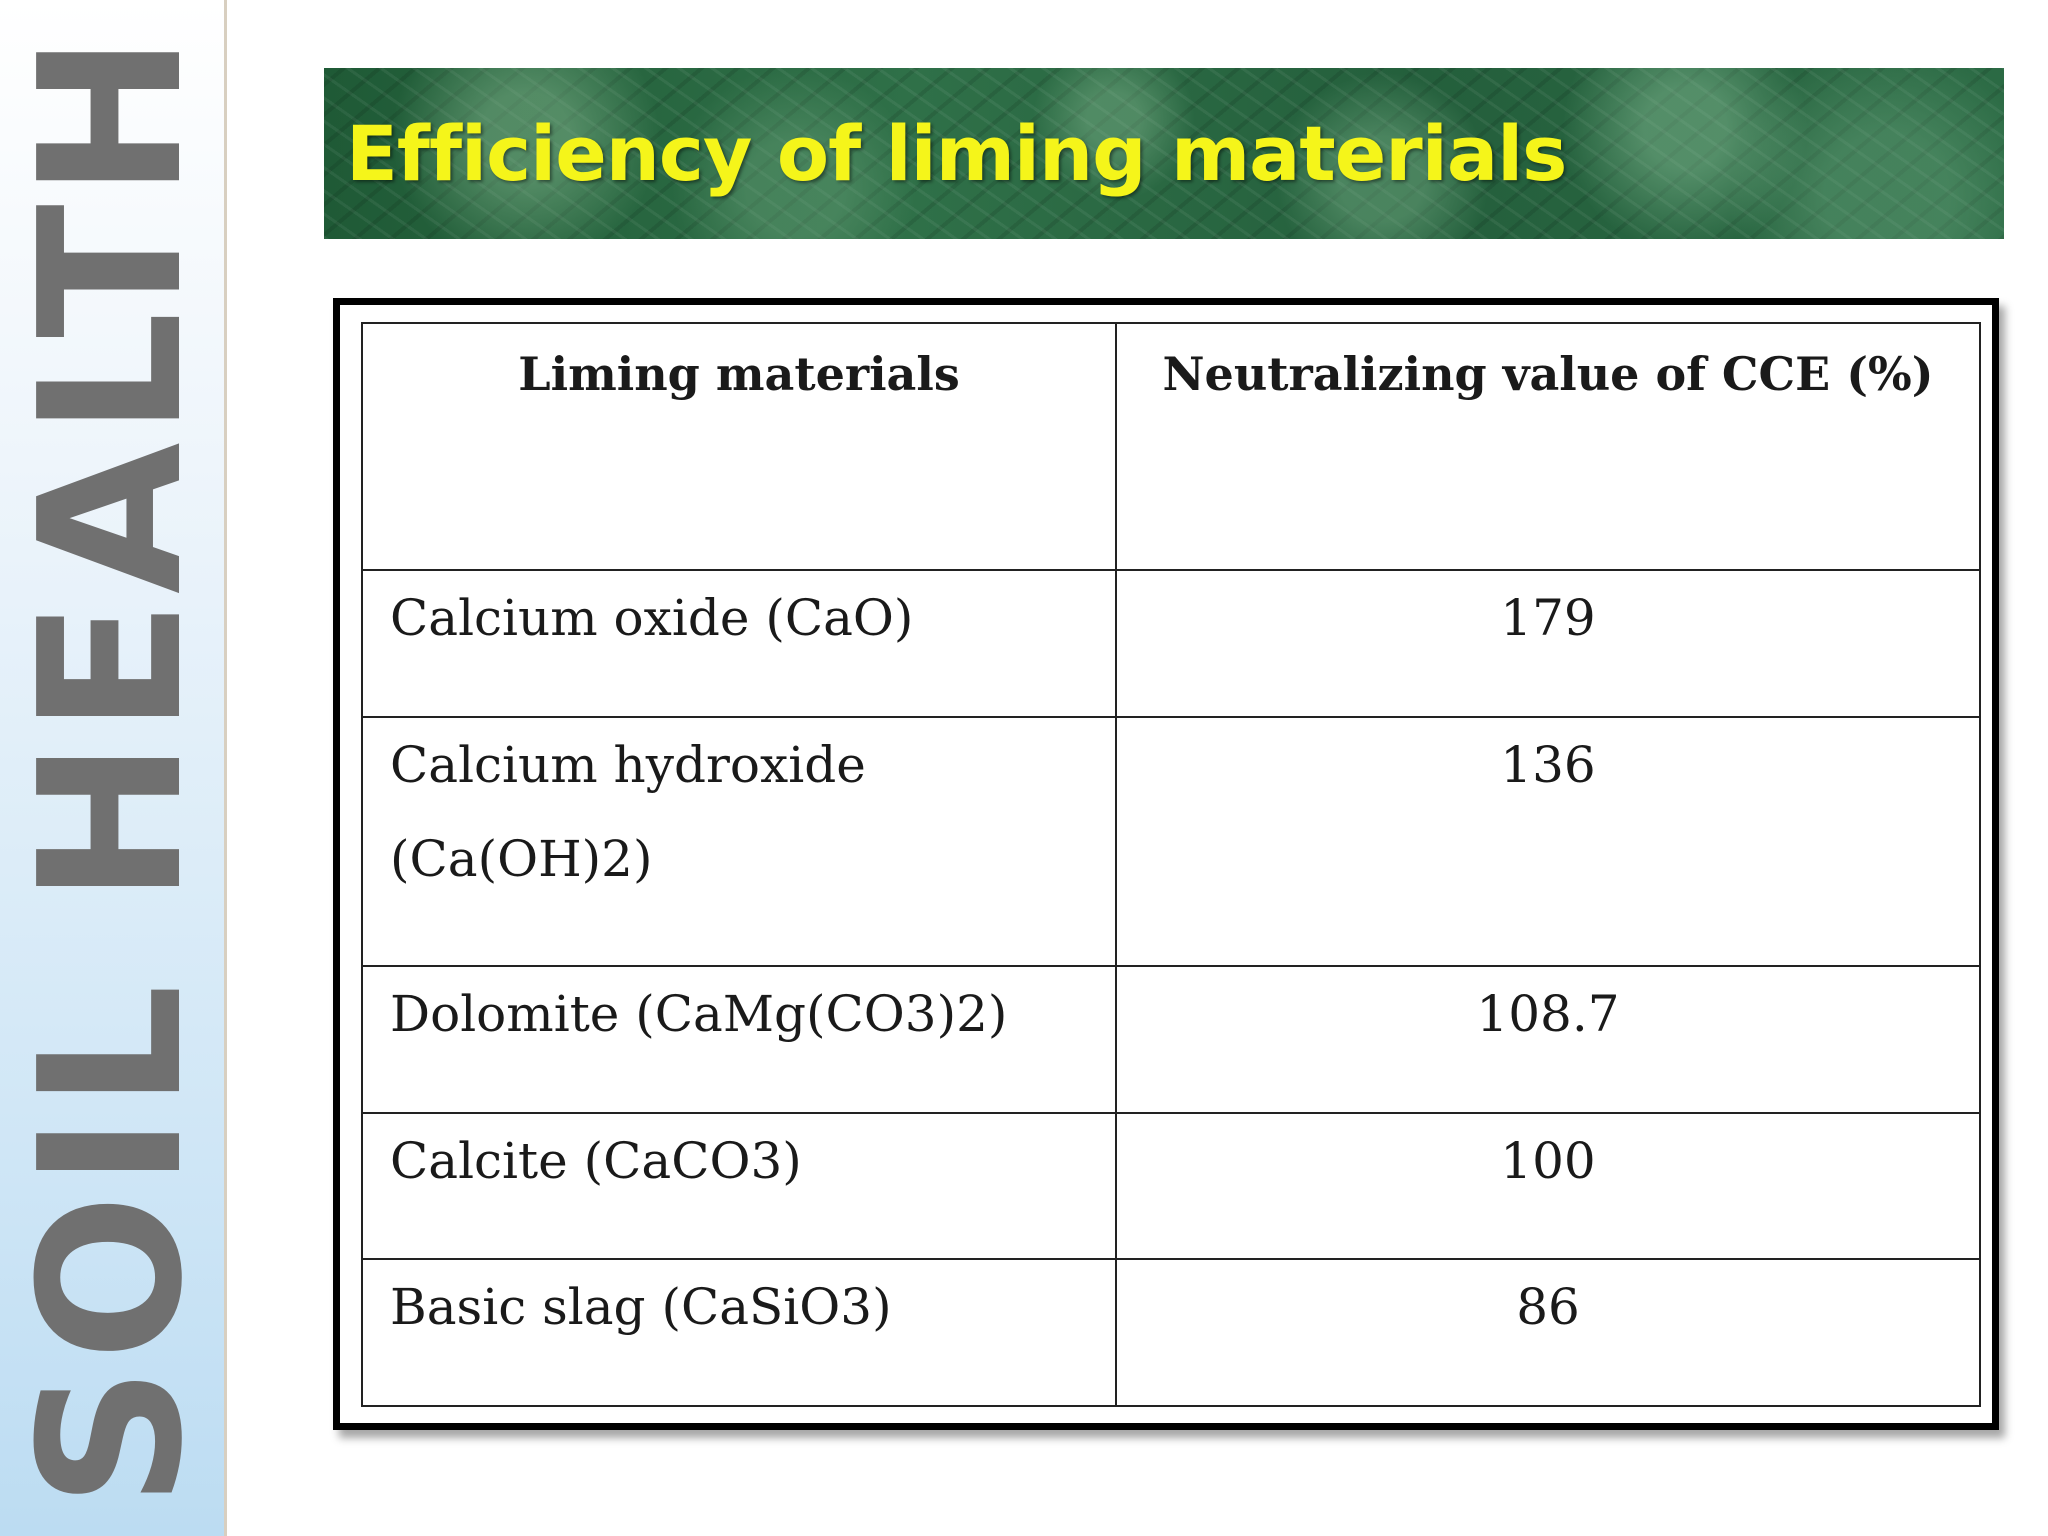 The height and width of the screenshot is (1536, 2048). Describe the element at coordinates (739, 1186) in the screenshot. I see `material-cell: Calcite (CaCO3)` at that location.